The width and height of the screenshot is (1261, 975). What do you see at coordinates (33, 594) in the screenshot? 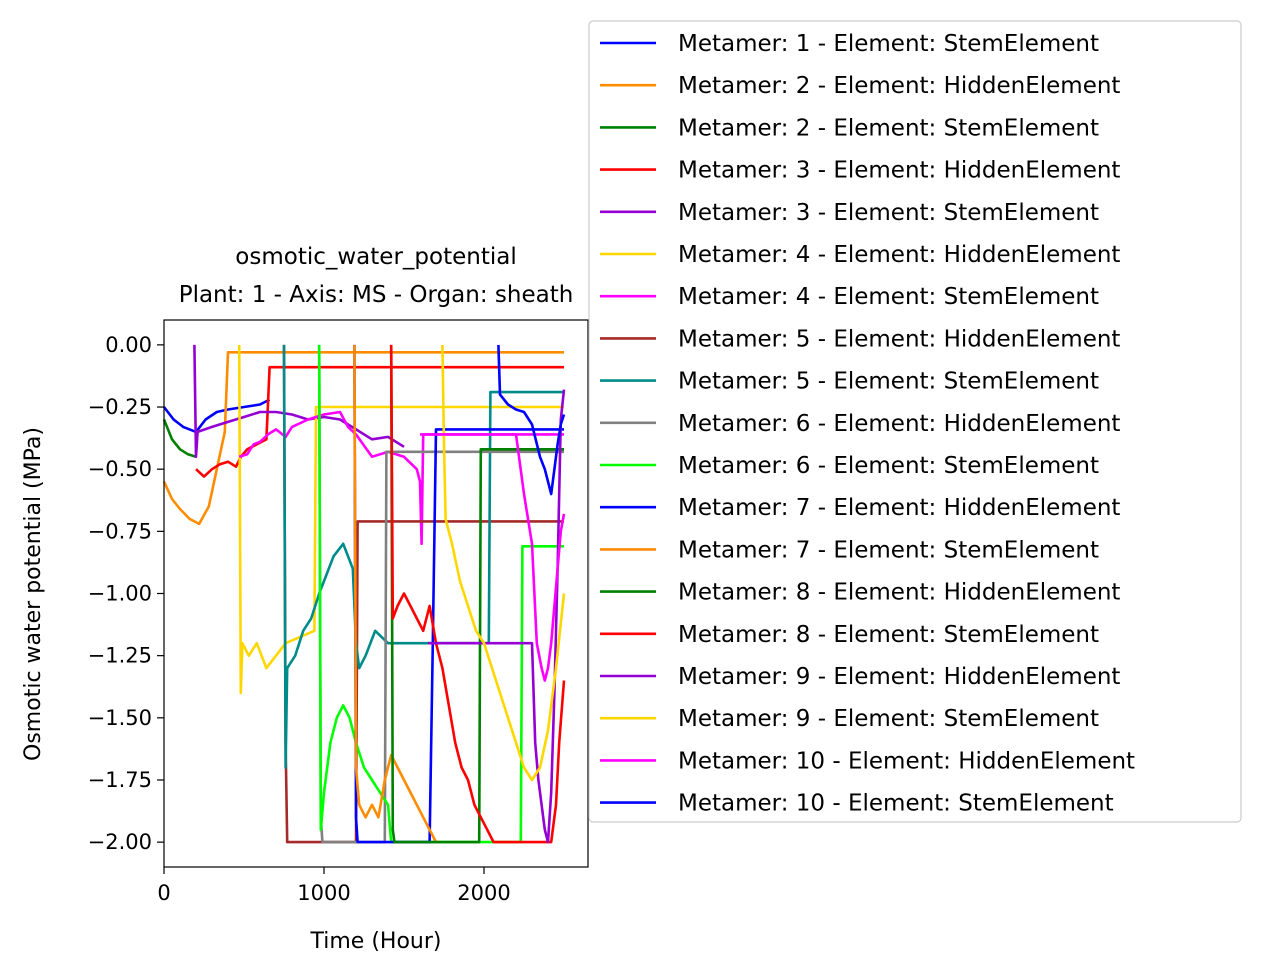
I see `y-axis-label: Osmotic water potential (MPa)` at bounding box center [33, 594].